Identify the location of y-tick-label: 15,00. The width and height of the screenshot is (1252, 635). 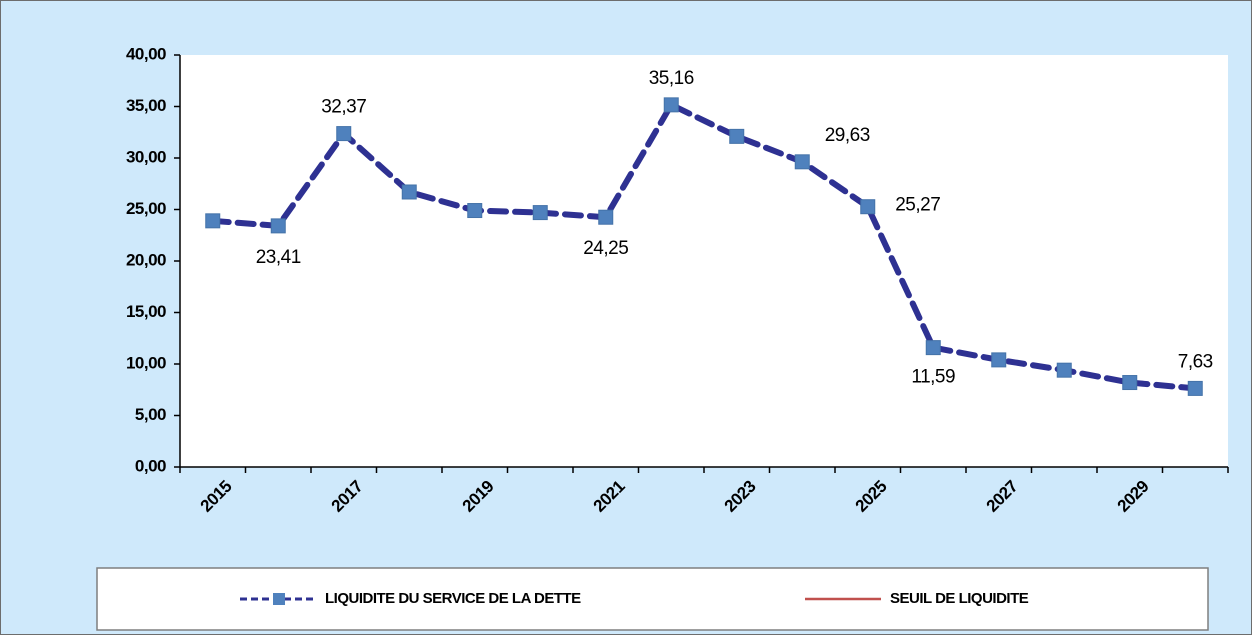
(146, 311).